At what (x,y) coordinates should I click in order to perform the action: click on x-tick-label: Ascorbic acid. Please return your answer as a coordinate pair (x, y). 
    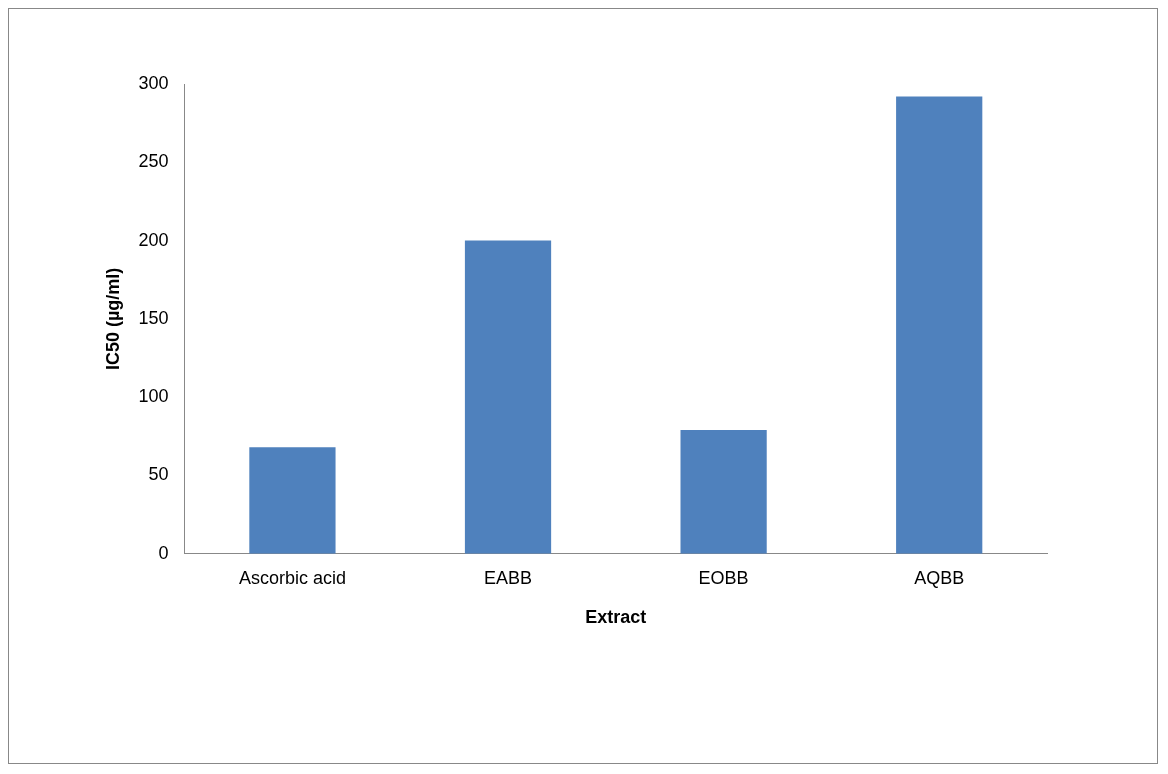
    Looking at the image, I should click on (292, 577).